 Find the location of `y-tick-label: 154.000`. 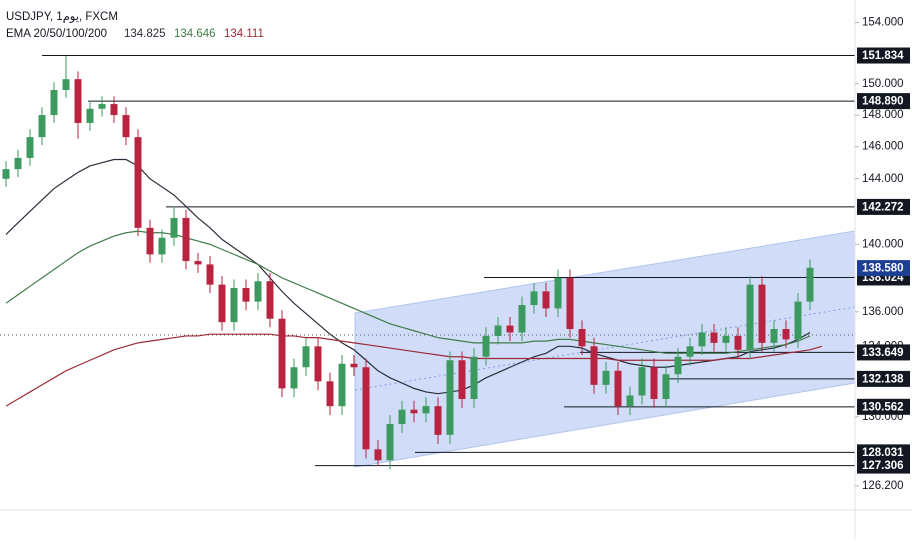

y-tick-label: 154.000 is located at coordinates (883, 23).